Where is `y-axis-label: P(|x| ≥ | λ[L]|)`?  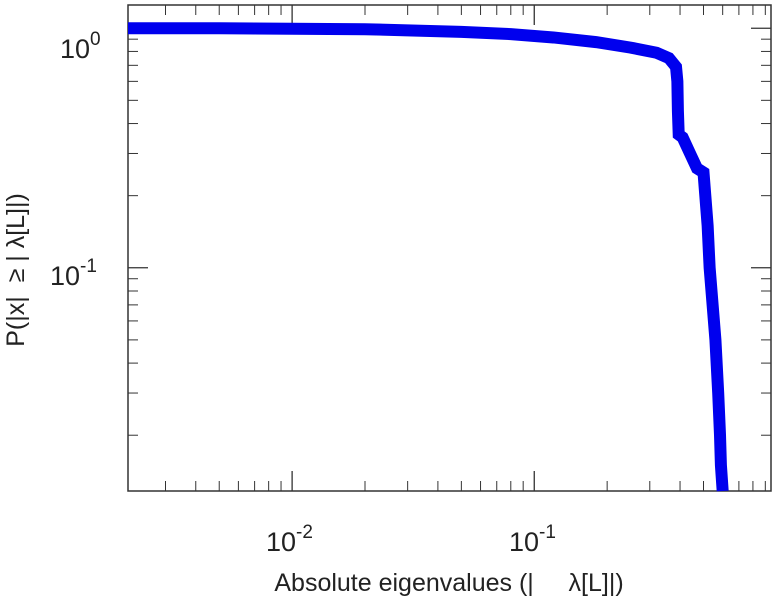
y-axis-label: P(|x| ≥ | λ[L]|) is located at coordinates (16, 270).